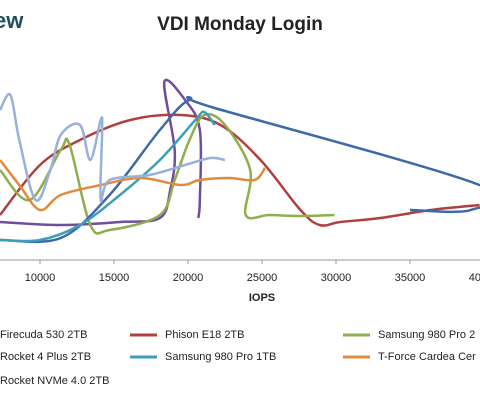 The height and width of the screenshot is (401, 480). Describe the element at coordinates (205, 335) in the screenshot. I see `legend-label: Phison E18 2TB` at that location.